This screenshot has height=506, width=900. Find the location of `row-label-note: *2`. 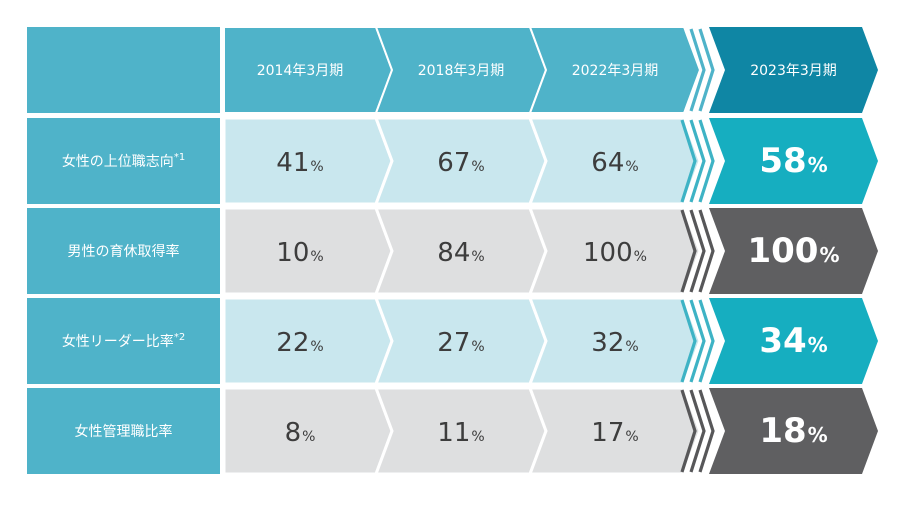

row-label-note: *2 is located at coordinates (179, 337).